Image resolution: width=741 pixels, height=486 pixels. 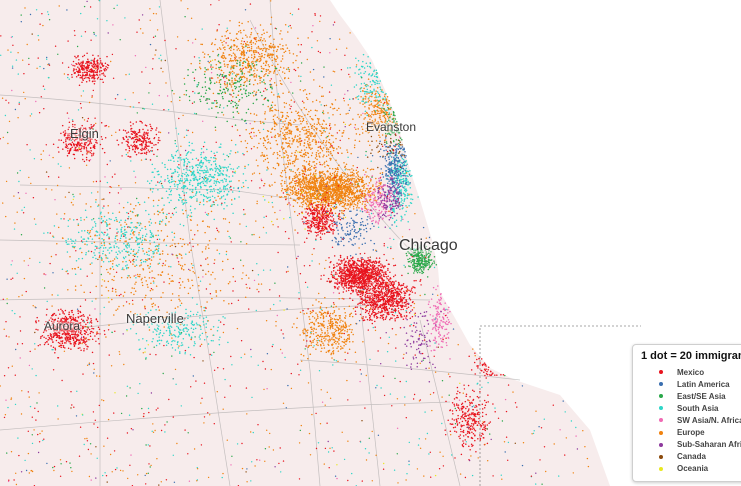 I want to click on legend-item: Canada, so click(x=691, y=457).